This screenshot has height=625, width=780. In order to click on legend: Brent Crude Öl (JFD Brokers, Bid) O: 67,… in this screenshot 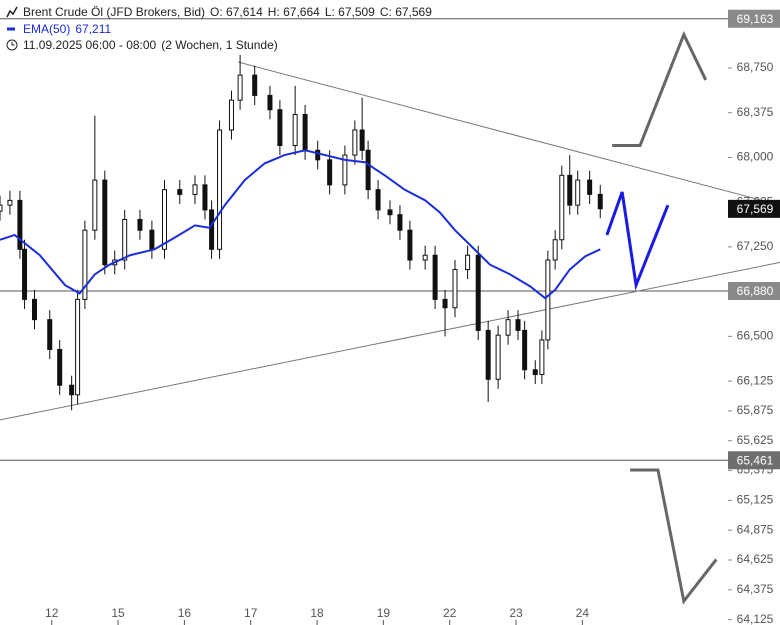, I will do `click(219, 29)`.